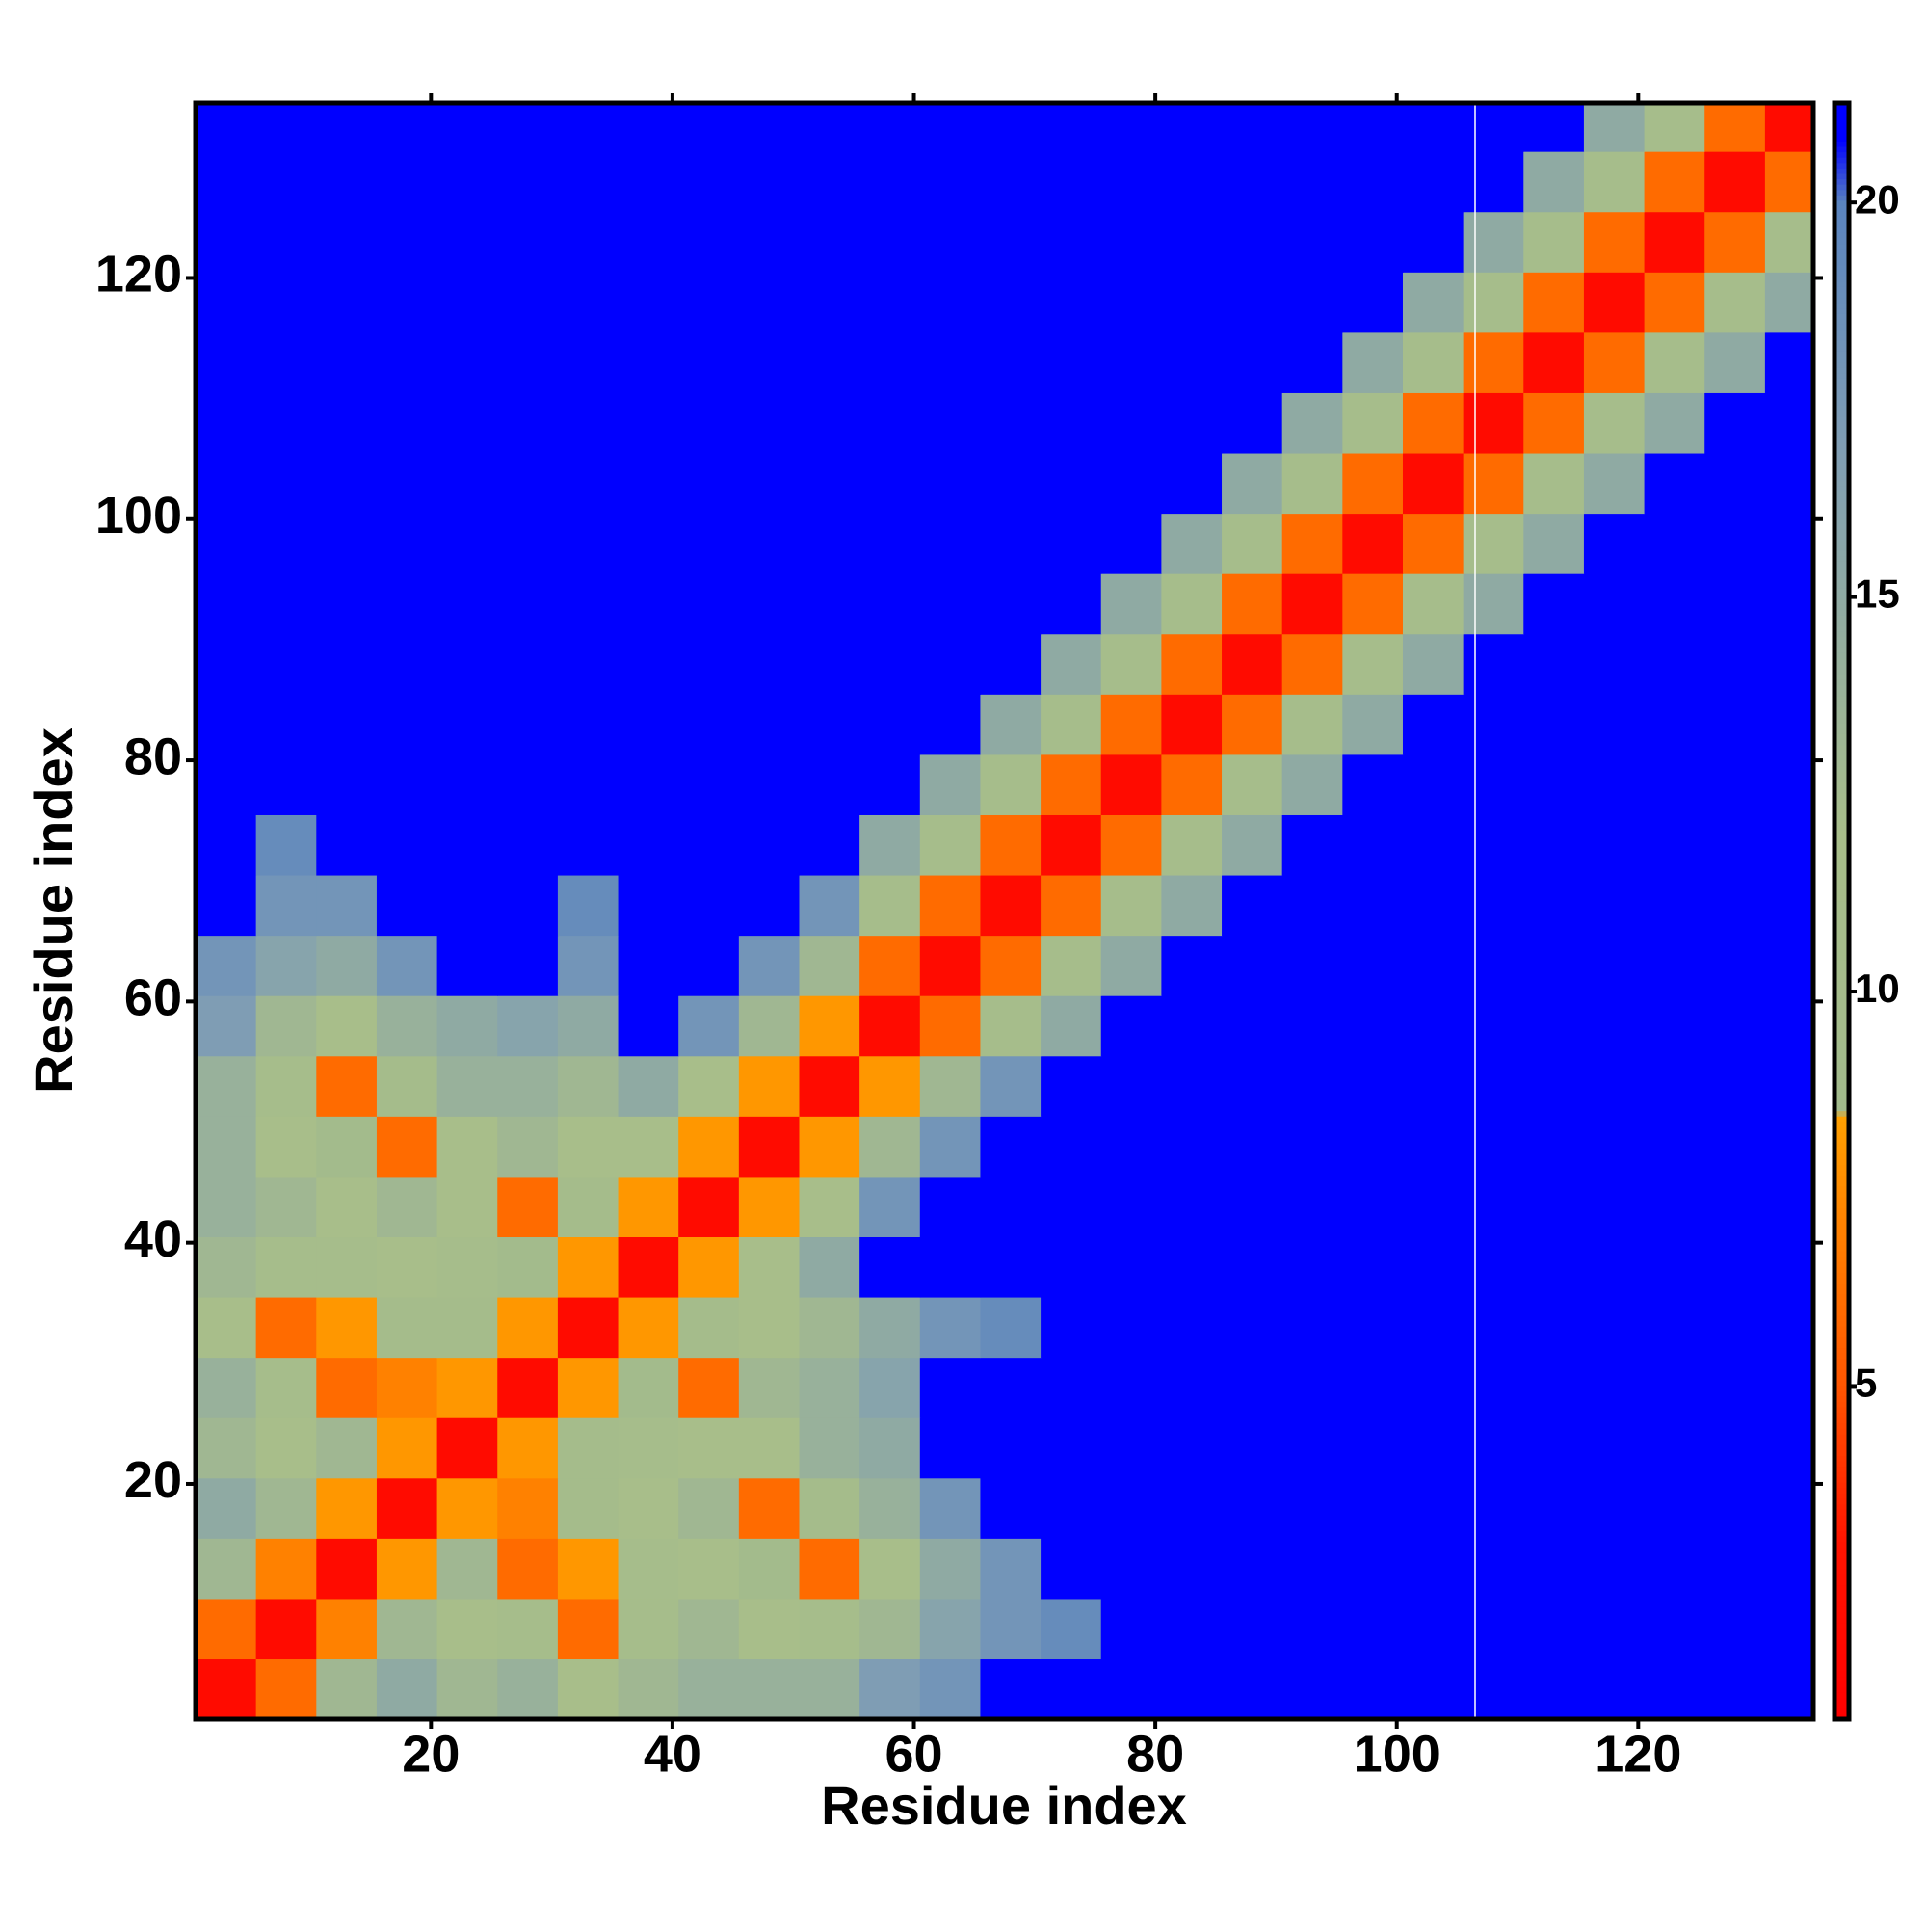  What do you see at coordinates (1868, 911) in the screenshot?
I see `colorbar: 5 10 15 20` at bounding box center [1868, 911].